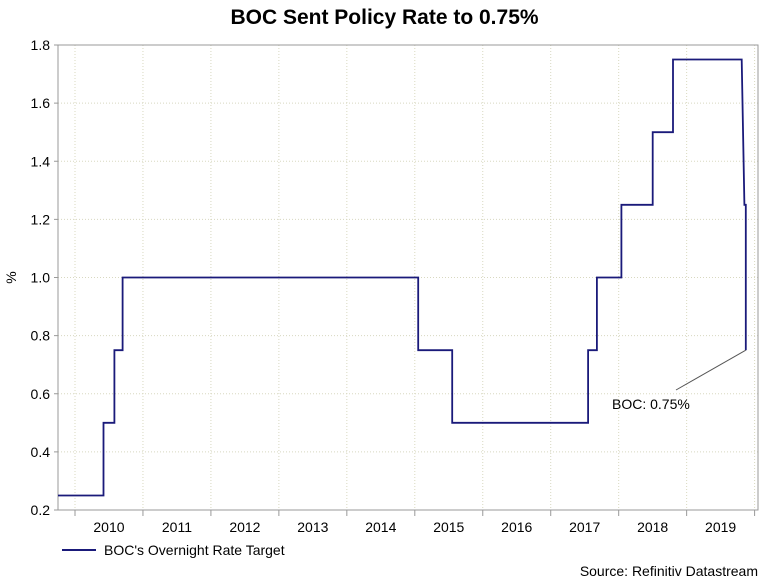  Describe the element at coordinates (177, 527) in the screenshot. I see `x-tick-label: 2011` at that location.